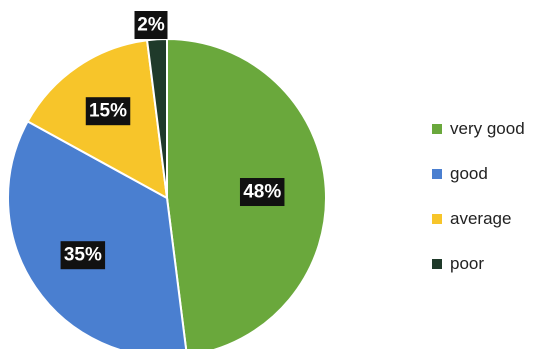  I want to click on legend-label-average: average, so click(481, 218).